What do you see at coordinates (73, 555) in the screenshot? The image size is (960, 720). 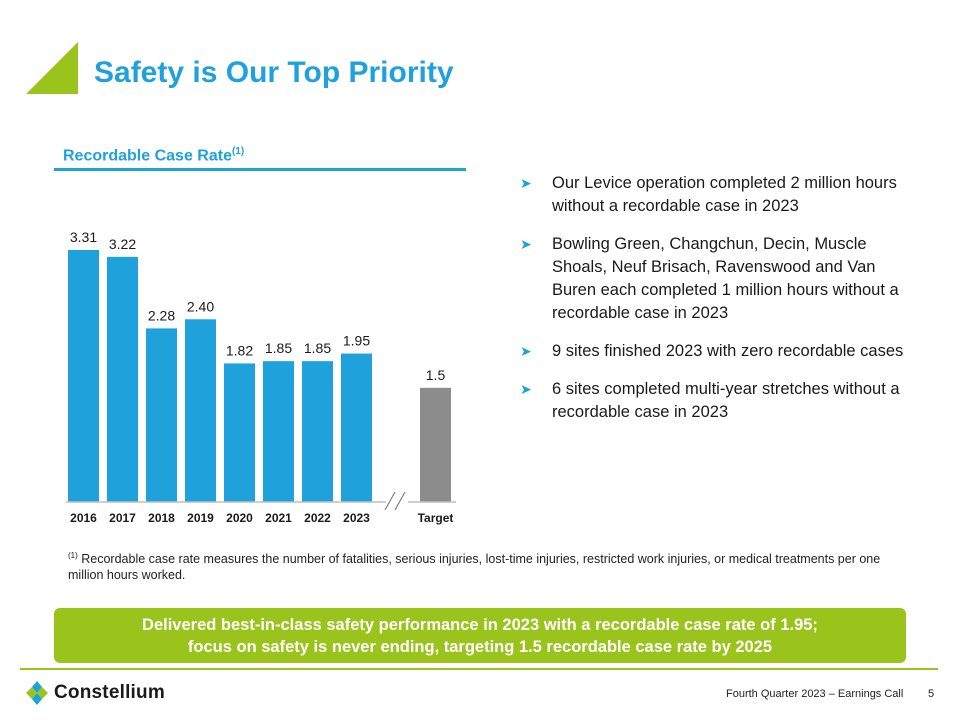 I see `footnote-marker: (1)` at bounding box center [73, 555].